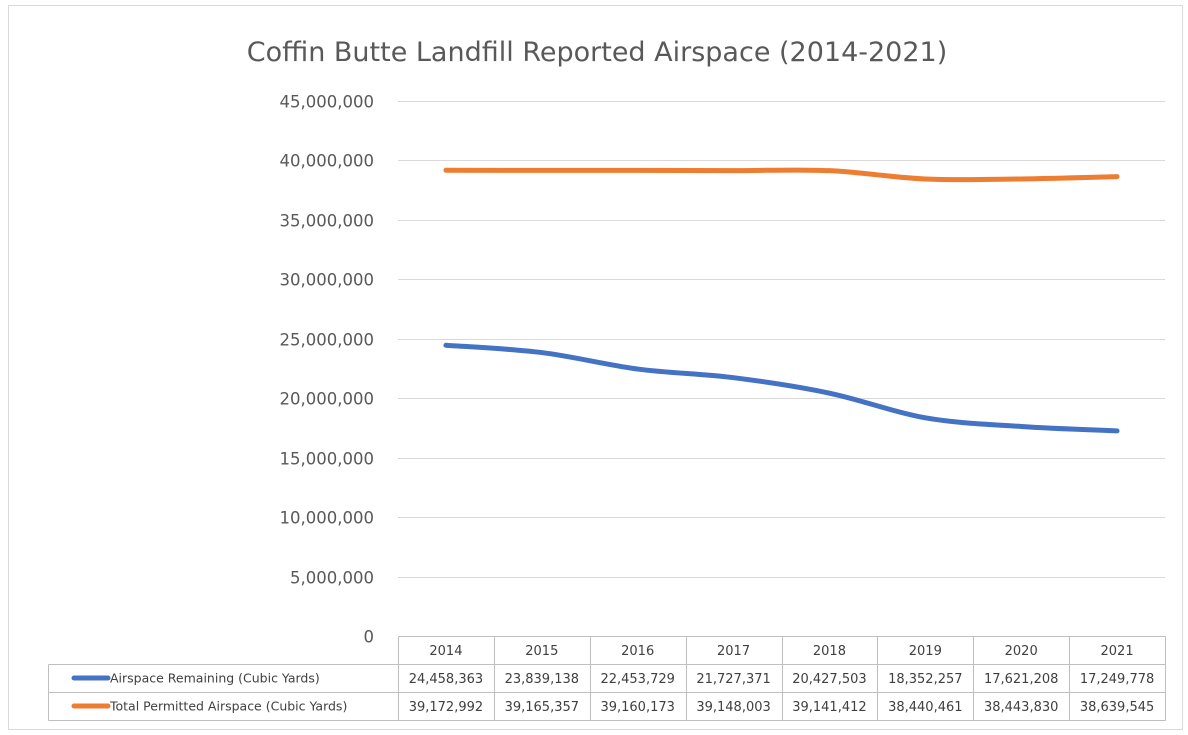 The height and width of the screenshot is (735, 1188). I want to click on y-tick-label: 40,000,000, so click(327, 161).